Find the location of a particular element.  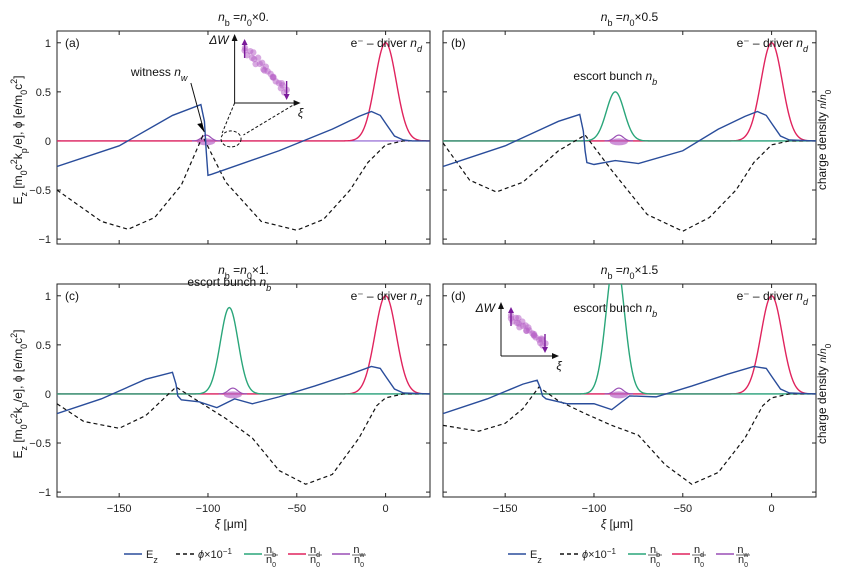

witness-annotation: witness nw is located at coordinates (159, 74).